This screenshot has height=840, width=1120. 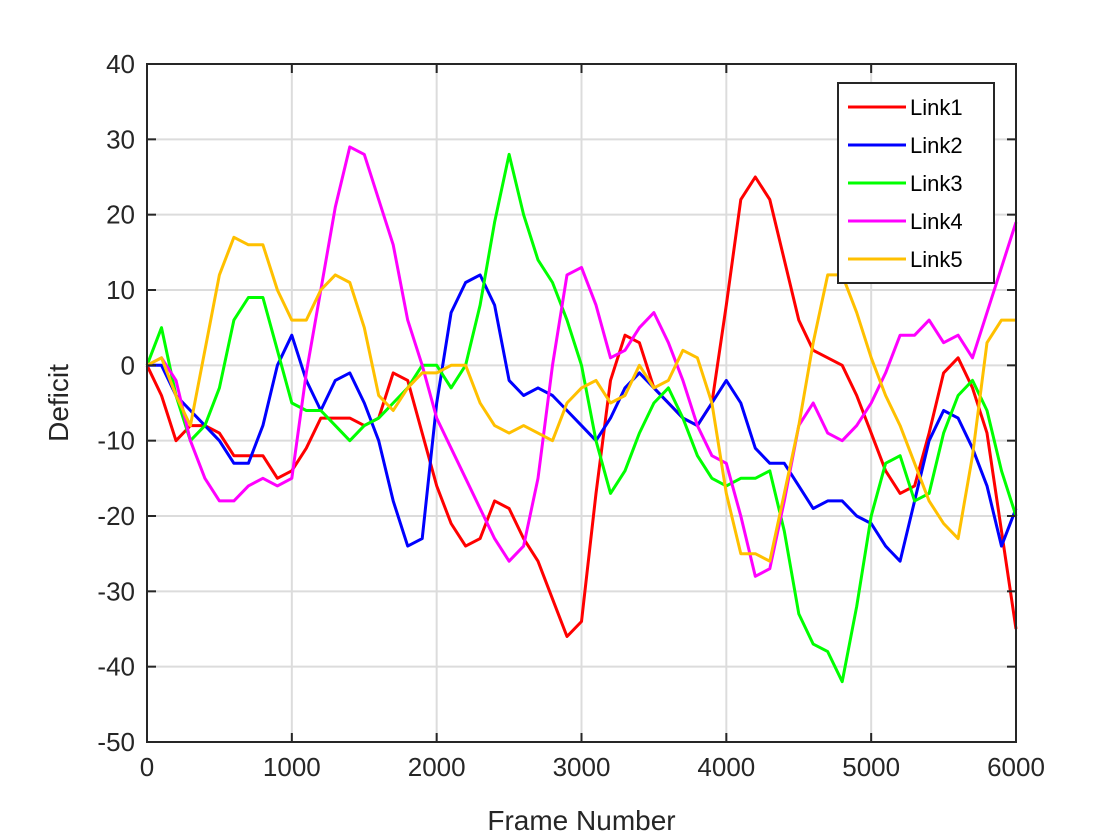 I want to click on y-tick-label: -40, so click(x=116, y=667).